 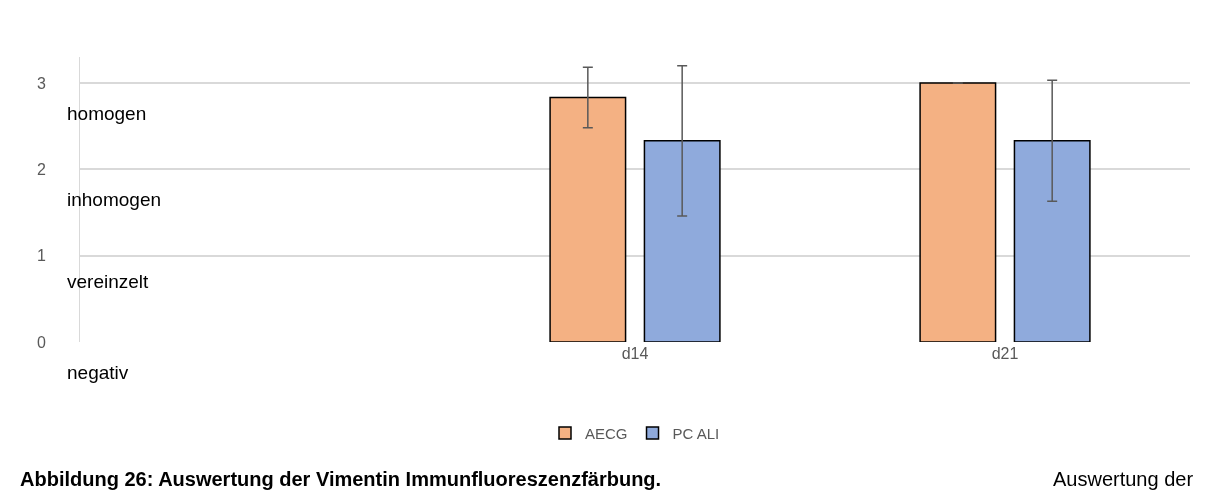 What do you see at coordinates (108, 281) in the screenshot?
I see `annotation: vereinzelt` at bounding box center [108, 281].